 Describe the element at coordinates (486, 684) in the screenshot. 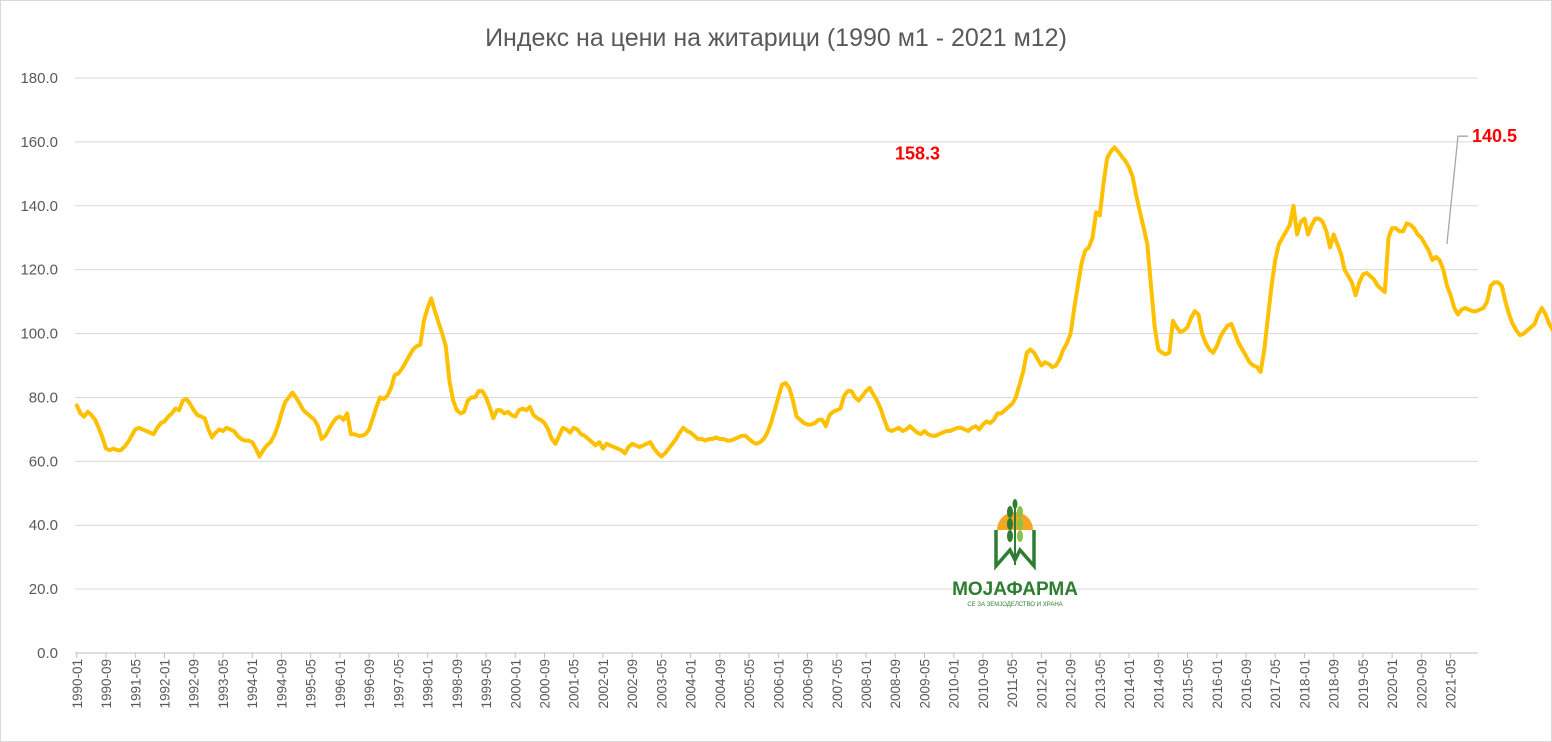

I see `x-tick-label: 1999-05` at that location.